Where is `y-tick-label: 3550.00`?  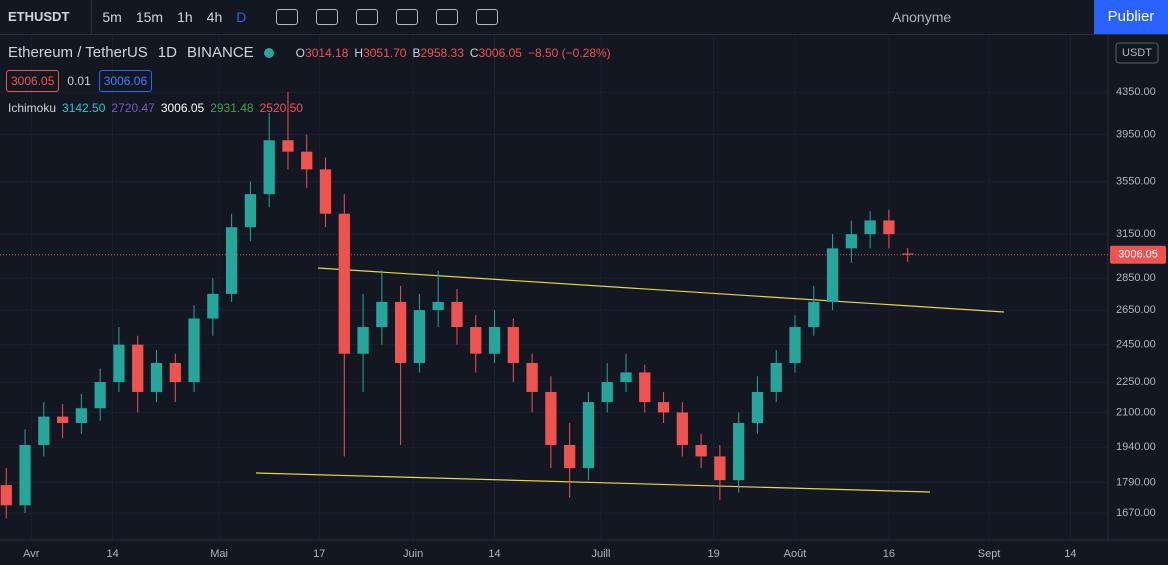 y-tick-label: 3550.00 is located at coordinates (1136, 182).